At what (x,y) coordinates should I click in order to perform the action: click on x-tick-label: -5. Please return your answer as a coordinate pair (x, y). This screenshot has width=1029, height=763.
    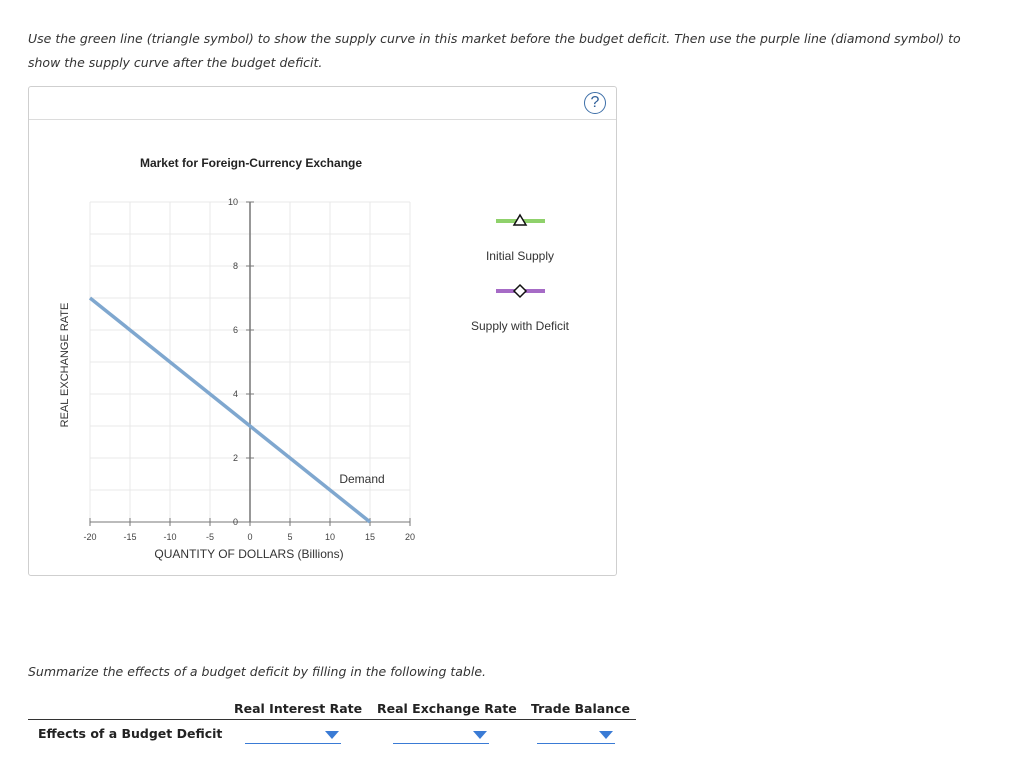
    Looking at the image, I should click on (210, 537).